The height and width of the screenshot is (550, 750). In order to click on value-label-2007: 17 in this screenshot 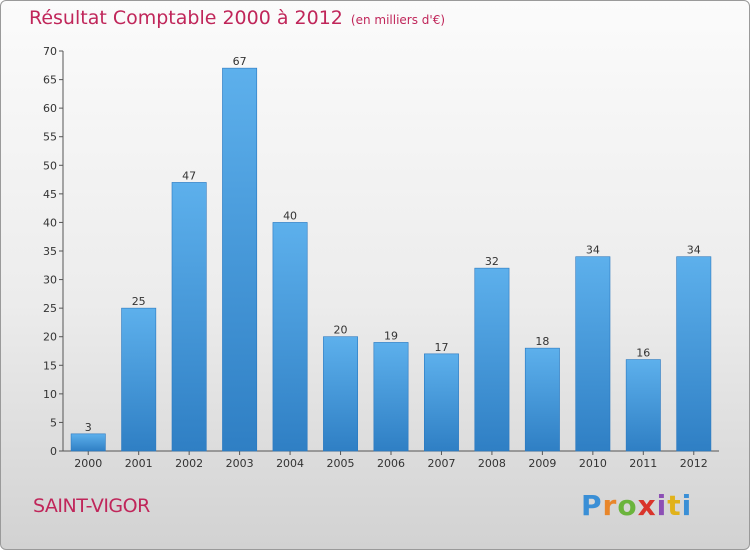, I will do `click(441, 347)`.